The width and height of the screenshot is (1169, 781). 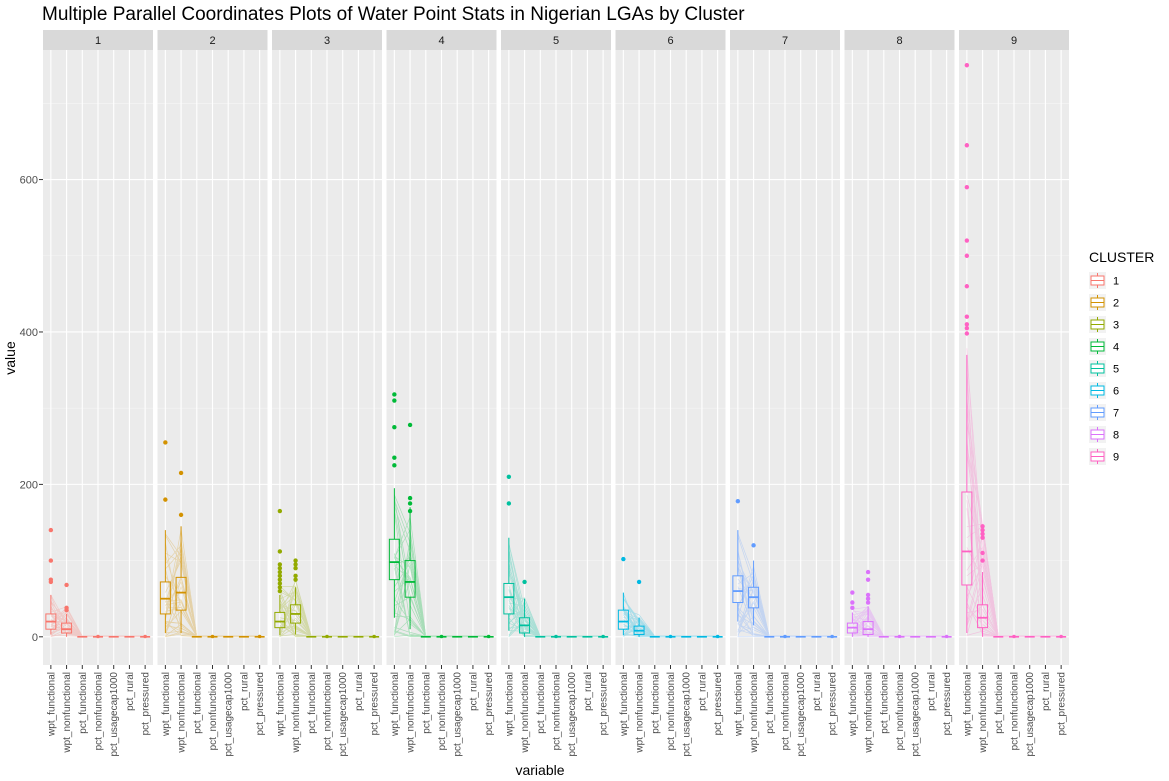 What do you see at coordinates (1116, 458) in the screenshot?
I see `legend-label: 9` at bounding box center [1116, 458].